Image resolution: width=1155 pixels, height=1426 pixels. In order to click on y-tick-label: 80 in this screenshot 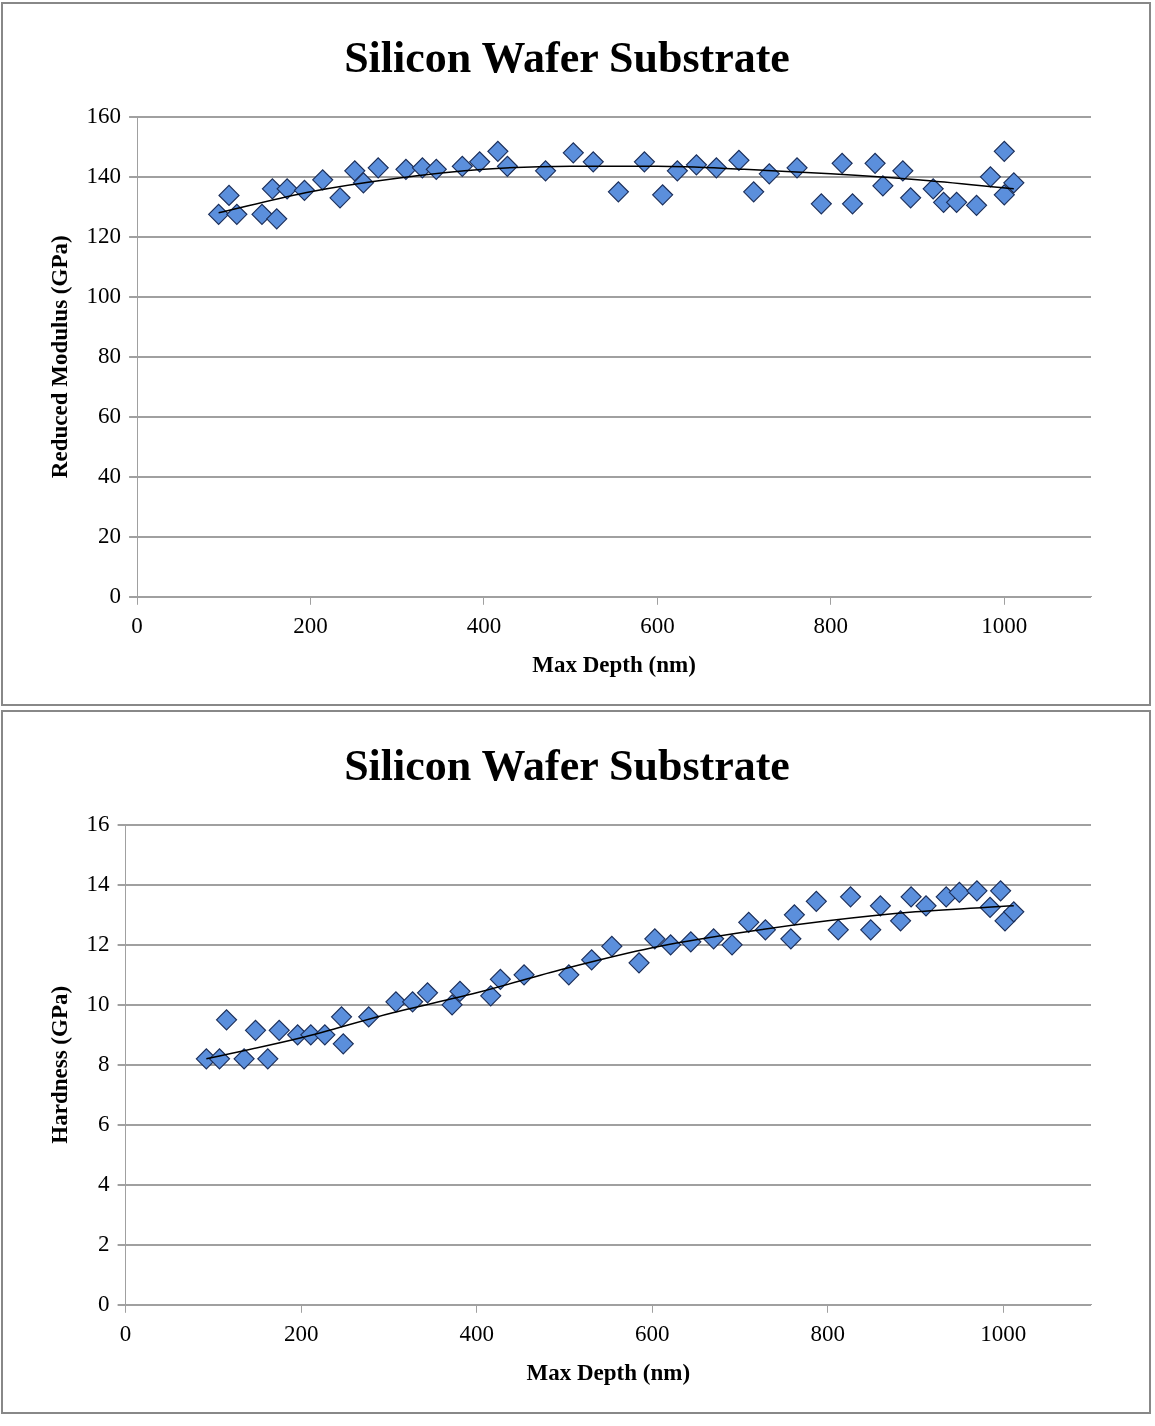, I will do `click(110, 355)`.